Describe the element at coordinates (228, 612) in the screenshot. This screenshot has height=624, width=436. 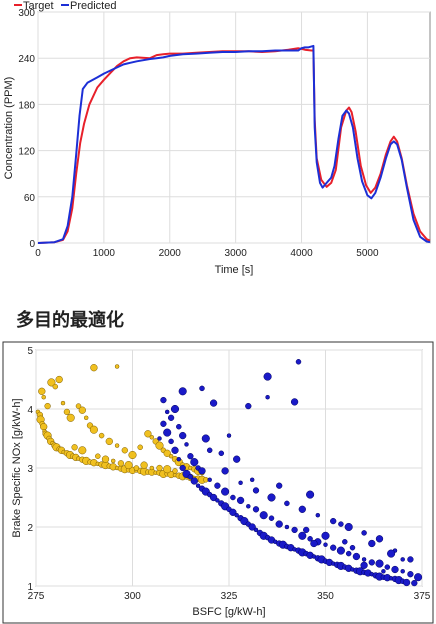
I see `x-axis-label: BSFC [g/kW-h]` at that location.